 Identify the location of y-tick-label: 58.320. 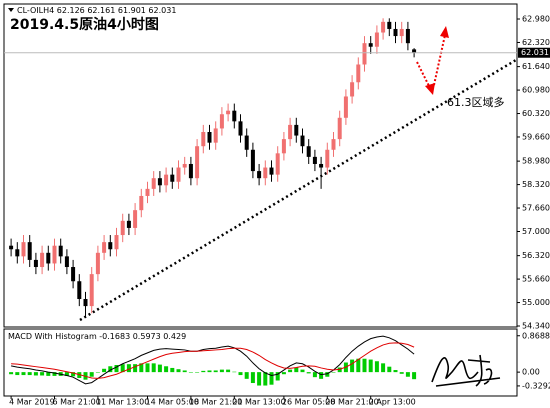
(536, 184).